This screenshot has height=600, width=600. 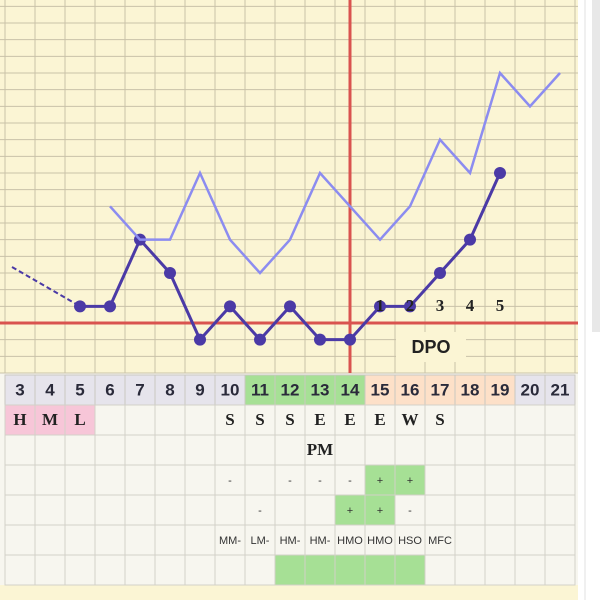 I want to click on cell-text: MM-, so click(x=230, y=541).